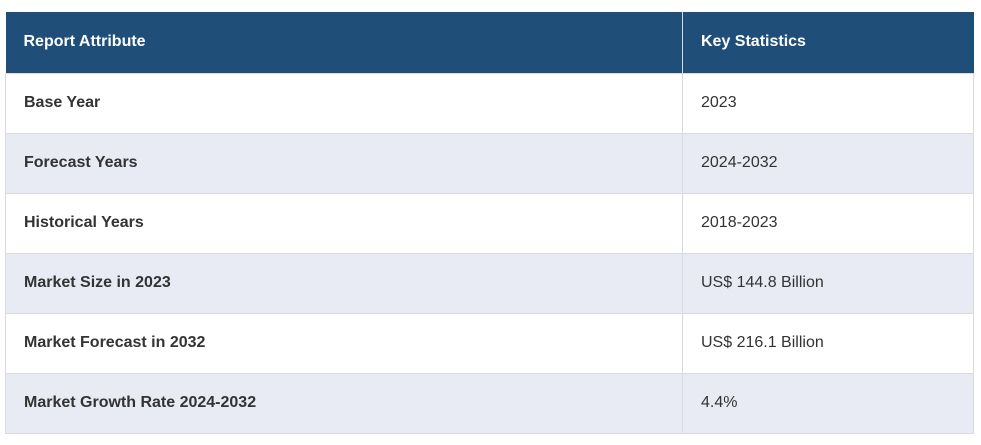 This screenshot has height=445, width=981. What do you see at coordinates (828, 283) in the screenshot?
I see `row-value: US$ 144.8 Billion` at bounding box center [828, 283].